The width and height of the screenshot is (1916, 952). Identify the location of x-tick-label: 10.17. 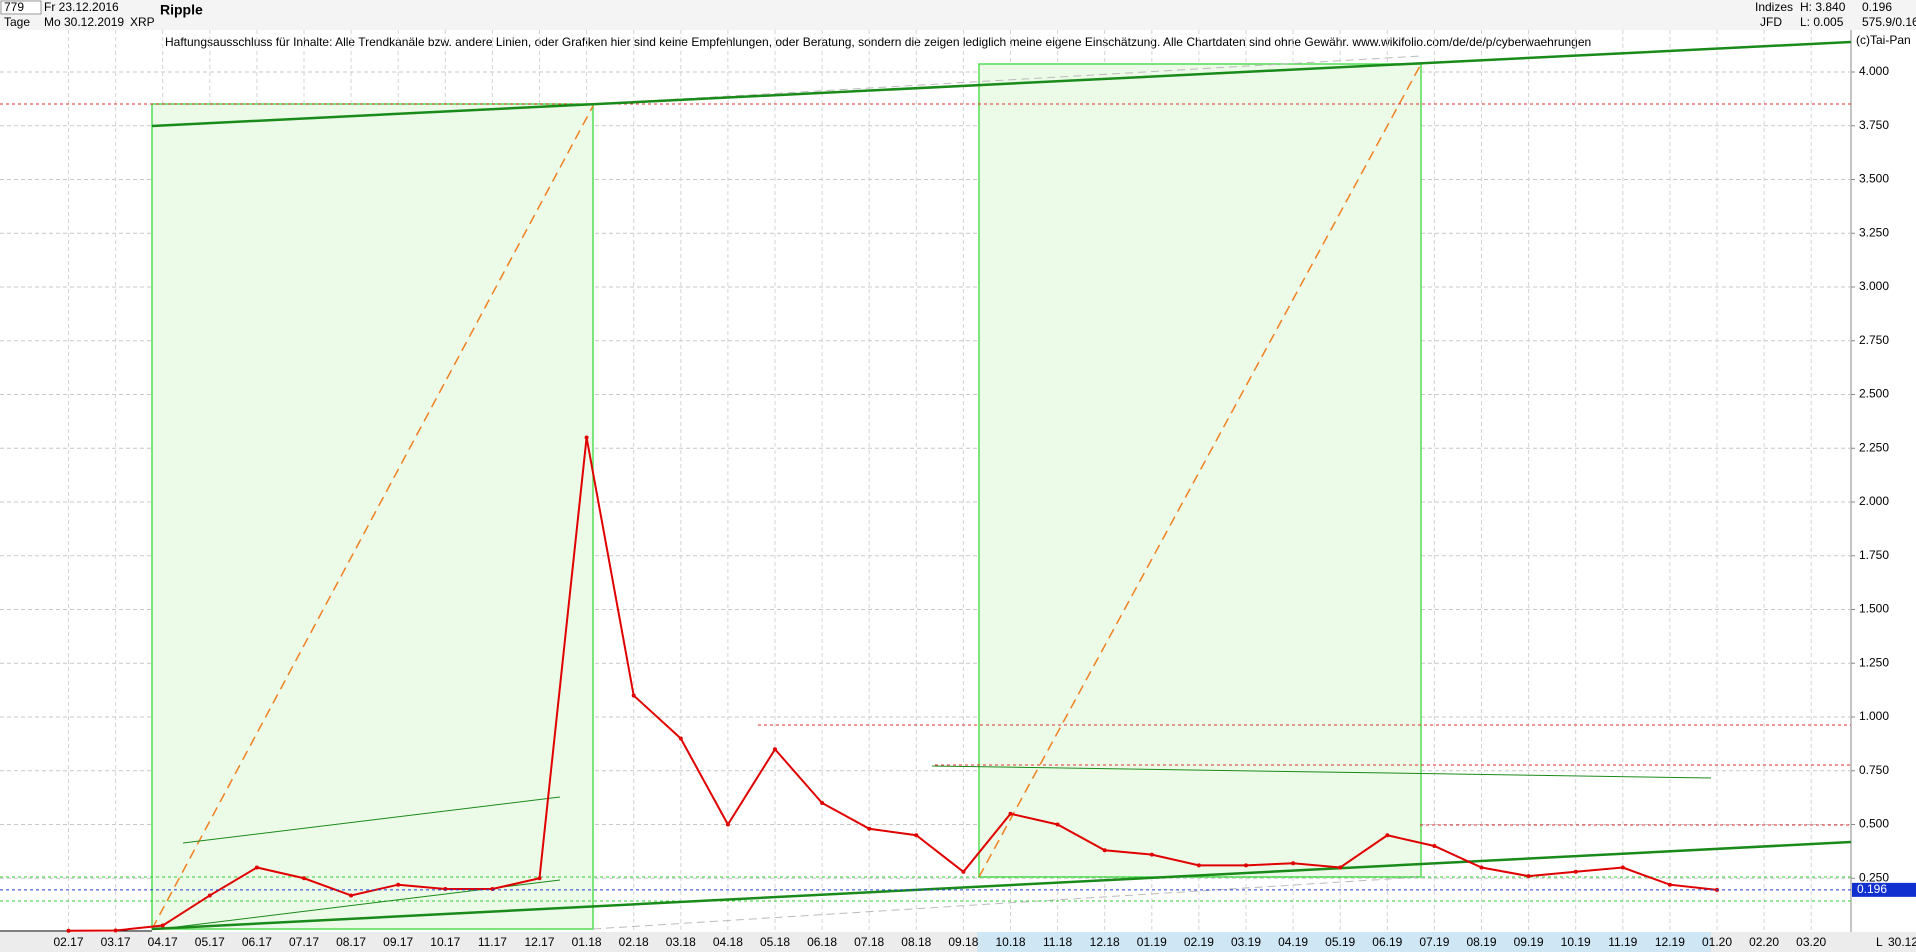
(445, 942).